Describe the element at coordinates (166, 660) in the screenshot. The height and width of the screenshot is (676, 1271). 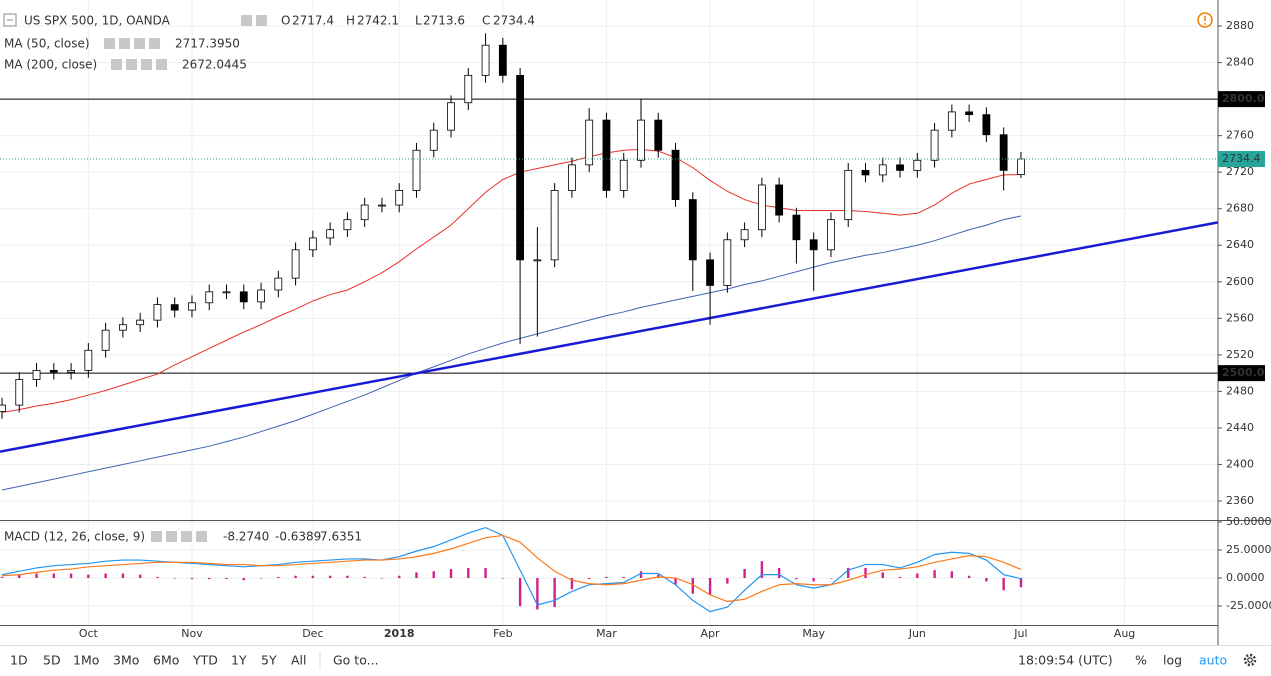
I see `range-button: 6Mo` at that location.